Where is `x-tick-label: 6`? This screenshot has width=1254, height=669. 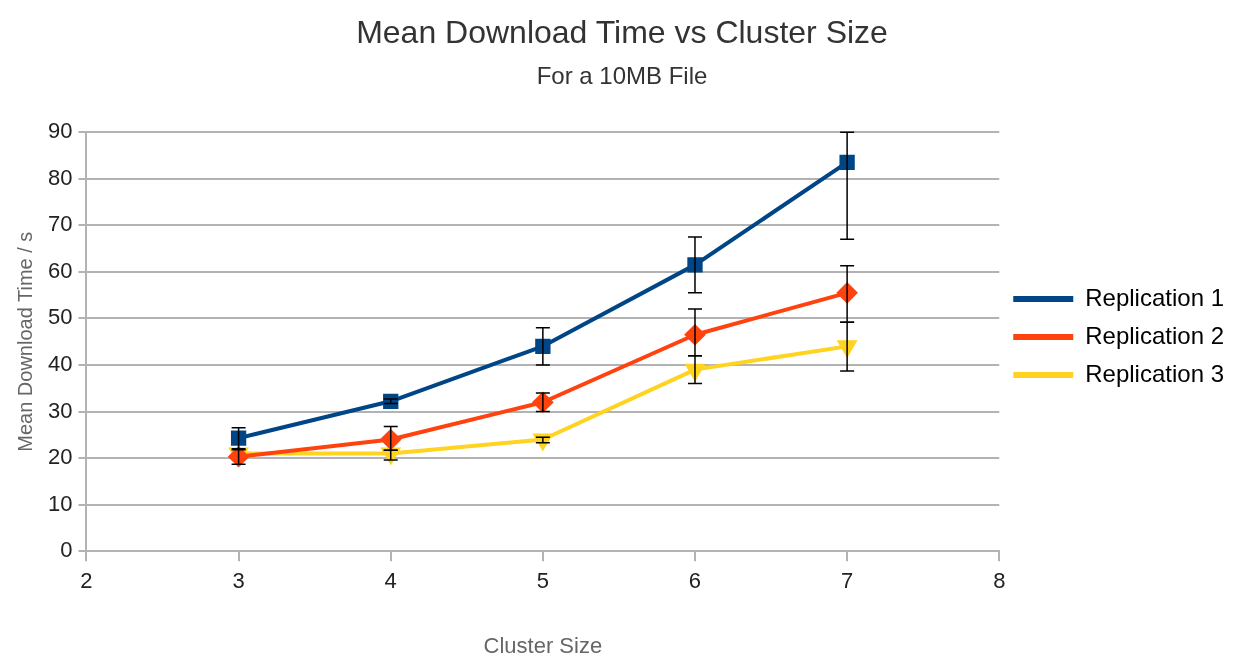 x-tick-label: 6 is located at coordinates (695, 581).